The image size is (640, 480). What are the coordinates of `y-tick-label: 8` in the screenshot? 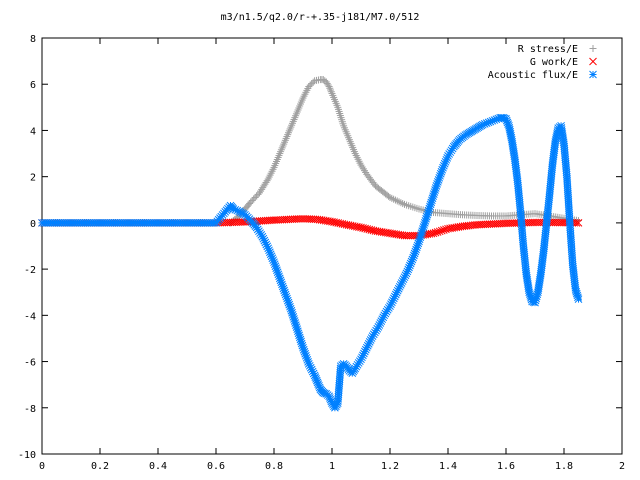 It's located at (33, 39).